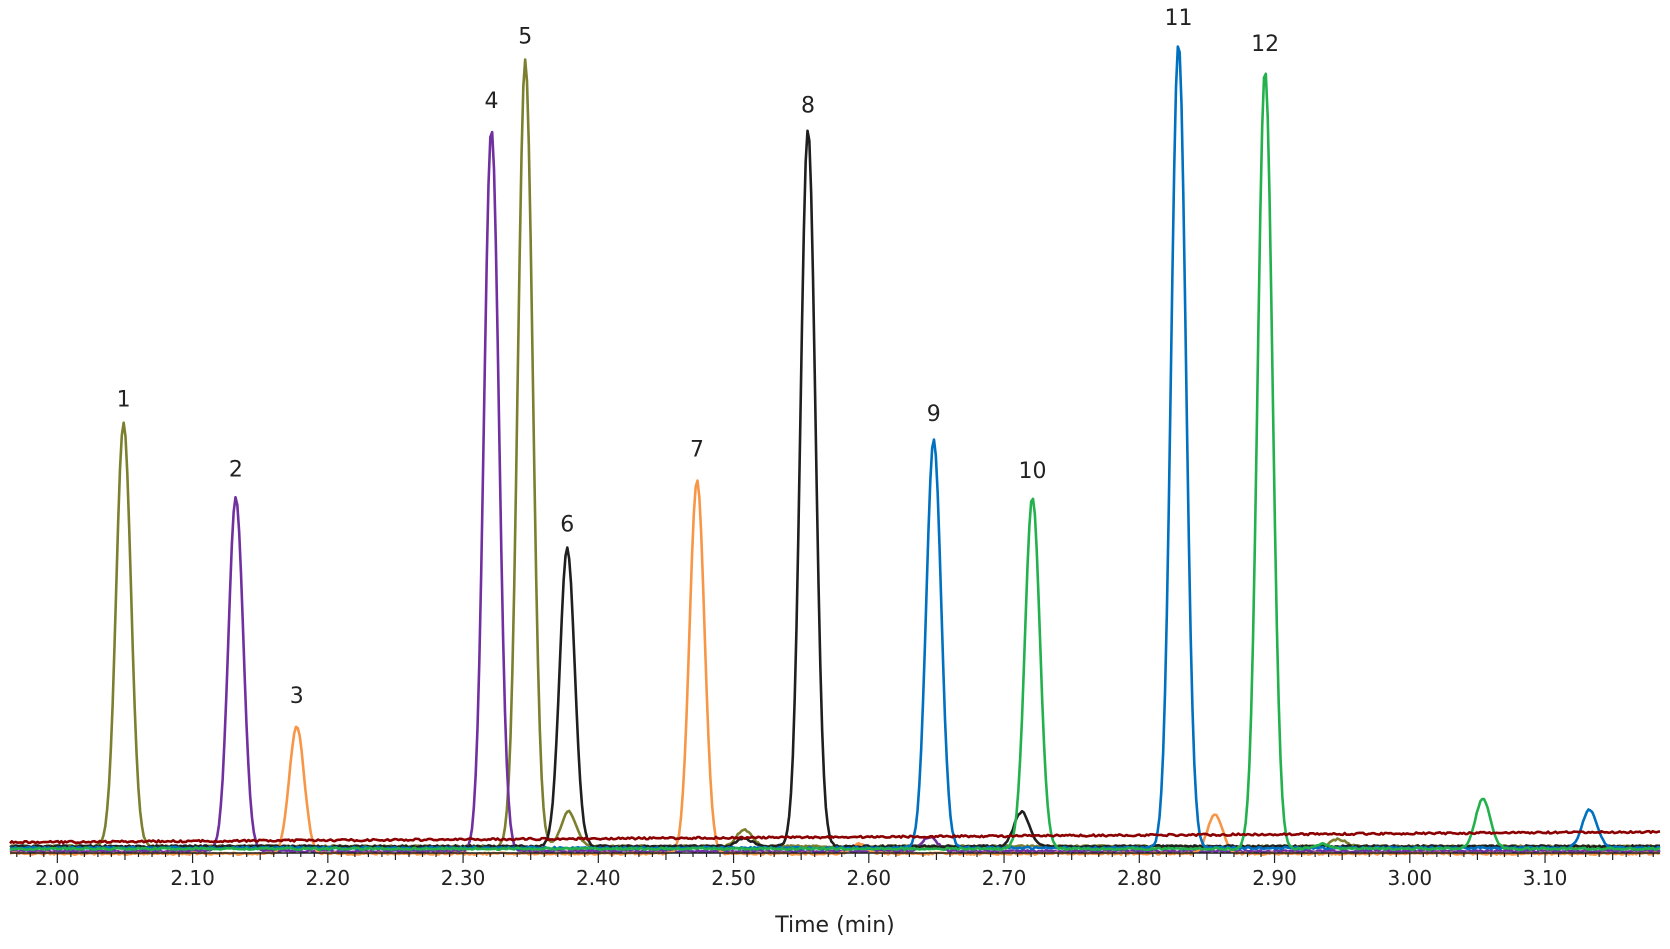 The height and width of the screenshot is (949, 1670). I want to click on peak-label: 11, so click(1179, 18).